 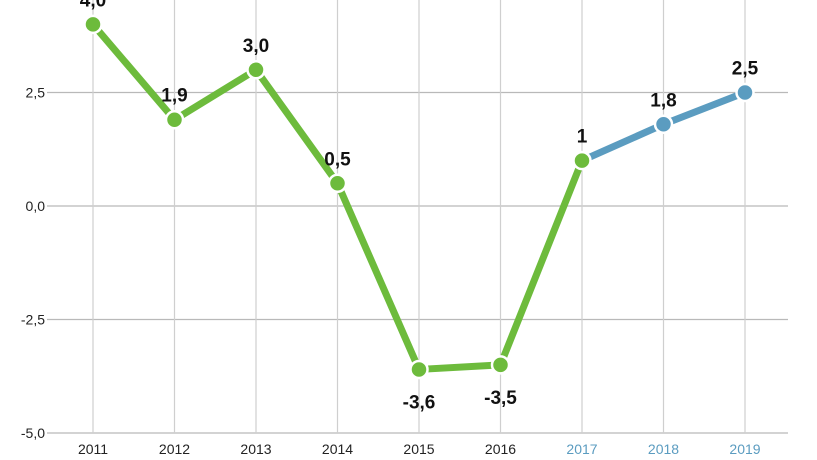 I want to click on y-axis-ticks: 2,5 0,0 -2,5 -5,0, so click(x=33, y=263).